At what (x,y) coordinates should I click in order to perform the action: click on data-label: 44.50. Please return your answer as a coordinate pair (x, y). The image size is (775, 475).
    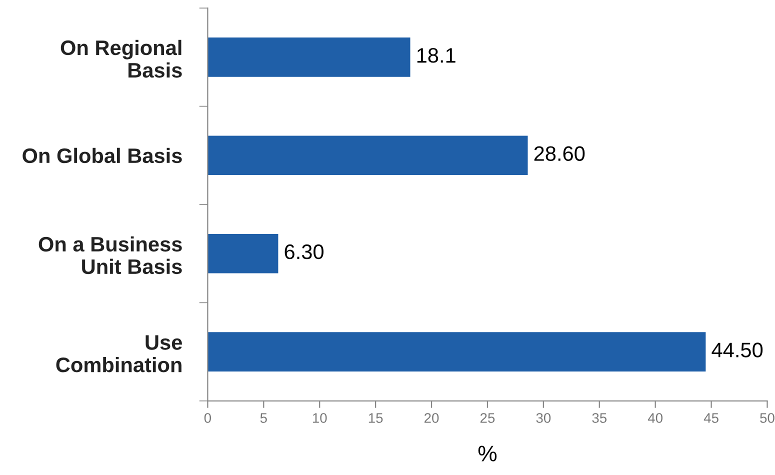
    Looking at the image, I should click on (737, 350).